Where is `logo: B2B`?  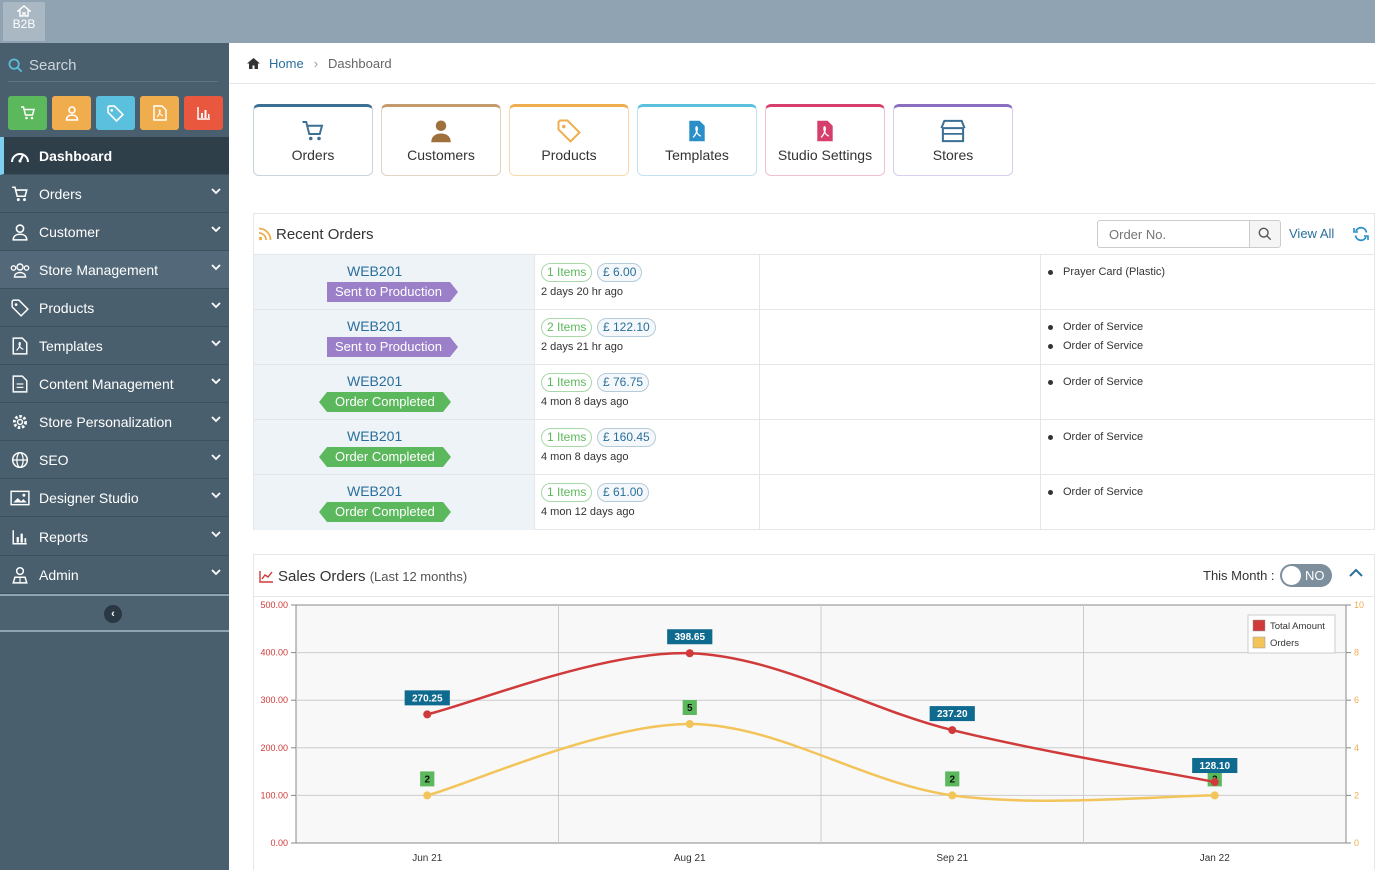 logo: B2B is located at coordinates (24, 21).